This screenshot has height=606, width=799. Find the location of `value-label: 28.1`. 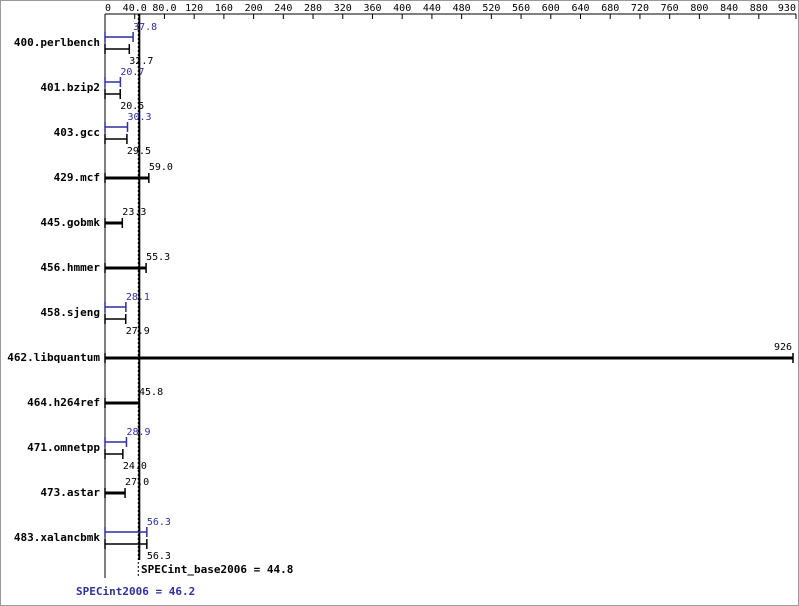

value-label: 28.1 is located at coordinates (138, 297).